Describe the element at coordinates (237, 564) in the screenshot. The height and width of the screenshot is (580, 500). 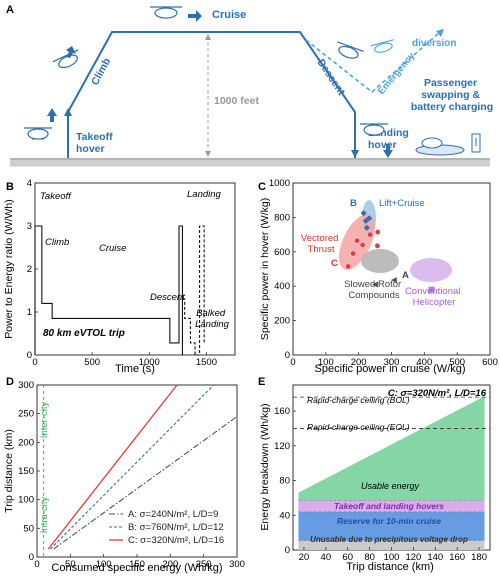
I see `panel-d-xtick-label: 300` at that location.